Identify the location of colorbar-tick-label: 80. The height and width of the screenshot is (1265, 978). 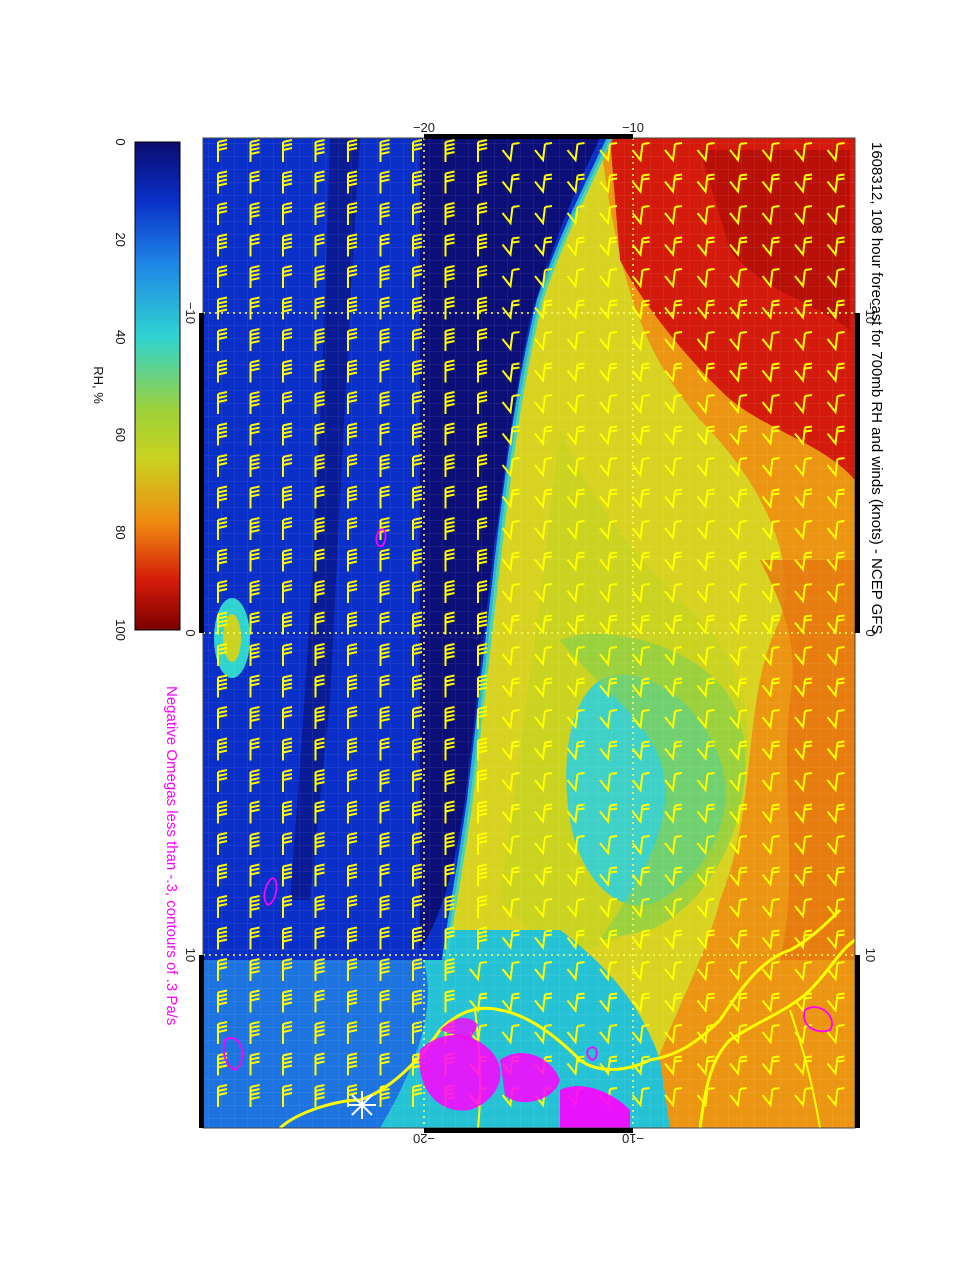
(120, 532).